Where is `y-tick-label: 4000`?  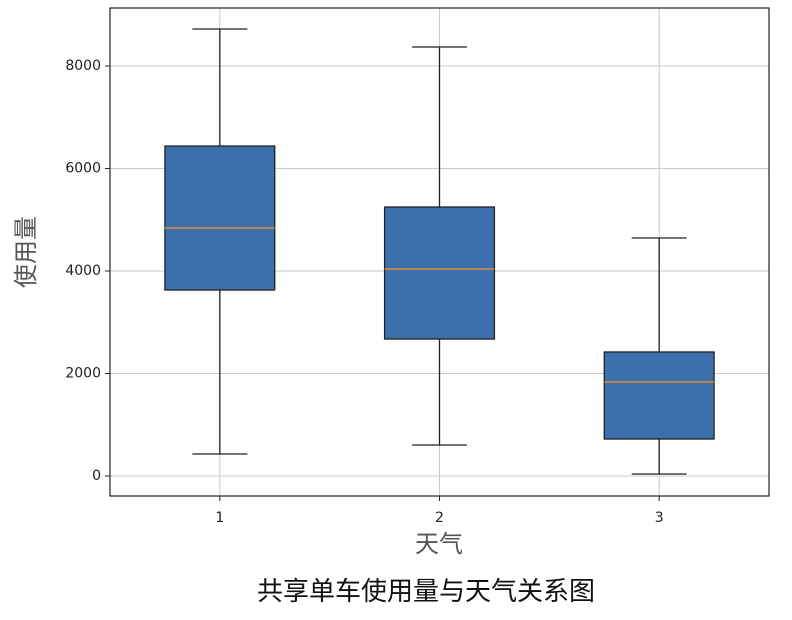
y-tick-label: 4000 is located at coordinates (83, 271).